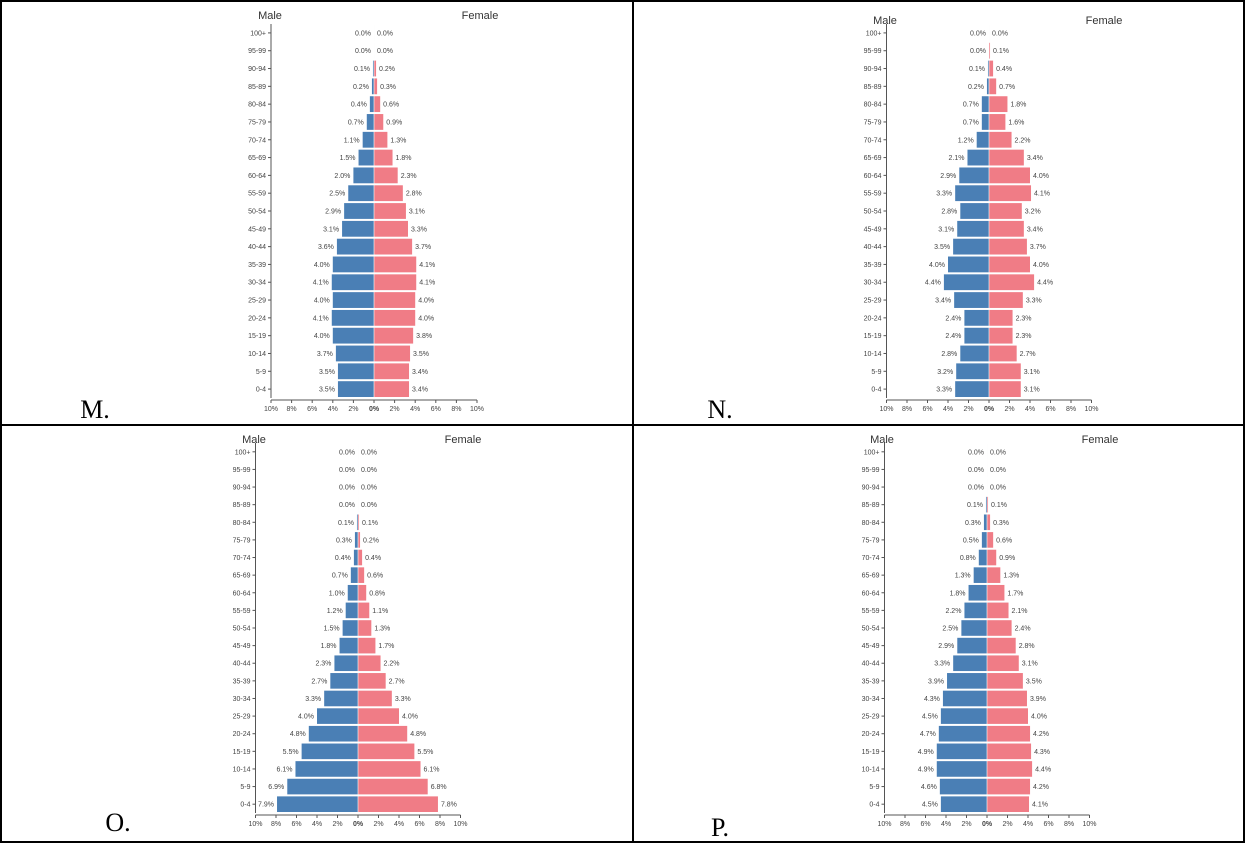 This screenshot has height=843, width=1245. I want to click on male-value-label: 6.1%, so click(285, 769).